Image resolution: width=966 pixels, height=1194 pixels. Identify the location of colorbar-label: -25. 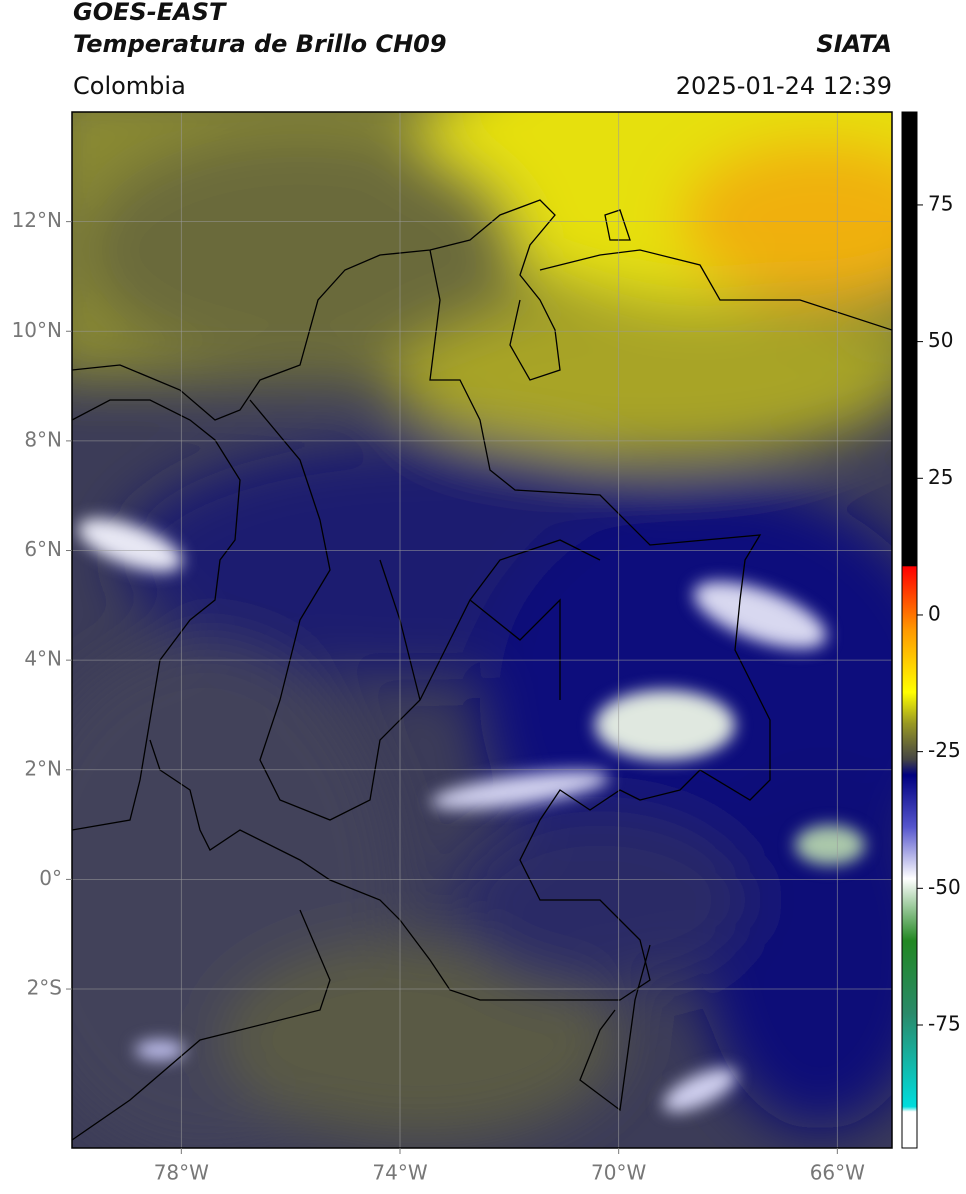
(944, 750).